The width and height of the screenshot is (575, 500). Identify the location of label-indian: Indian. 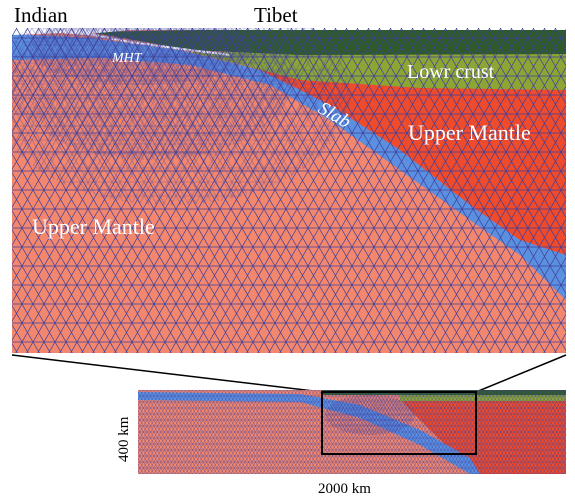
(41, 15).